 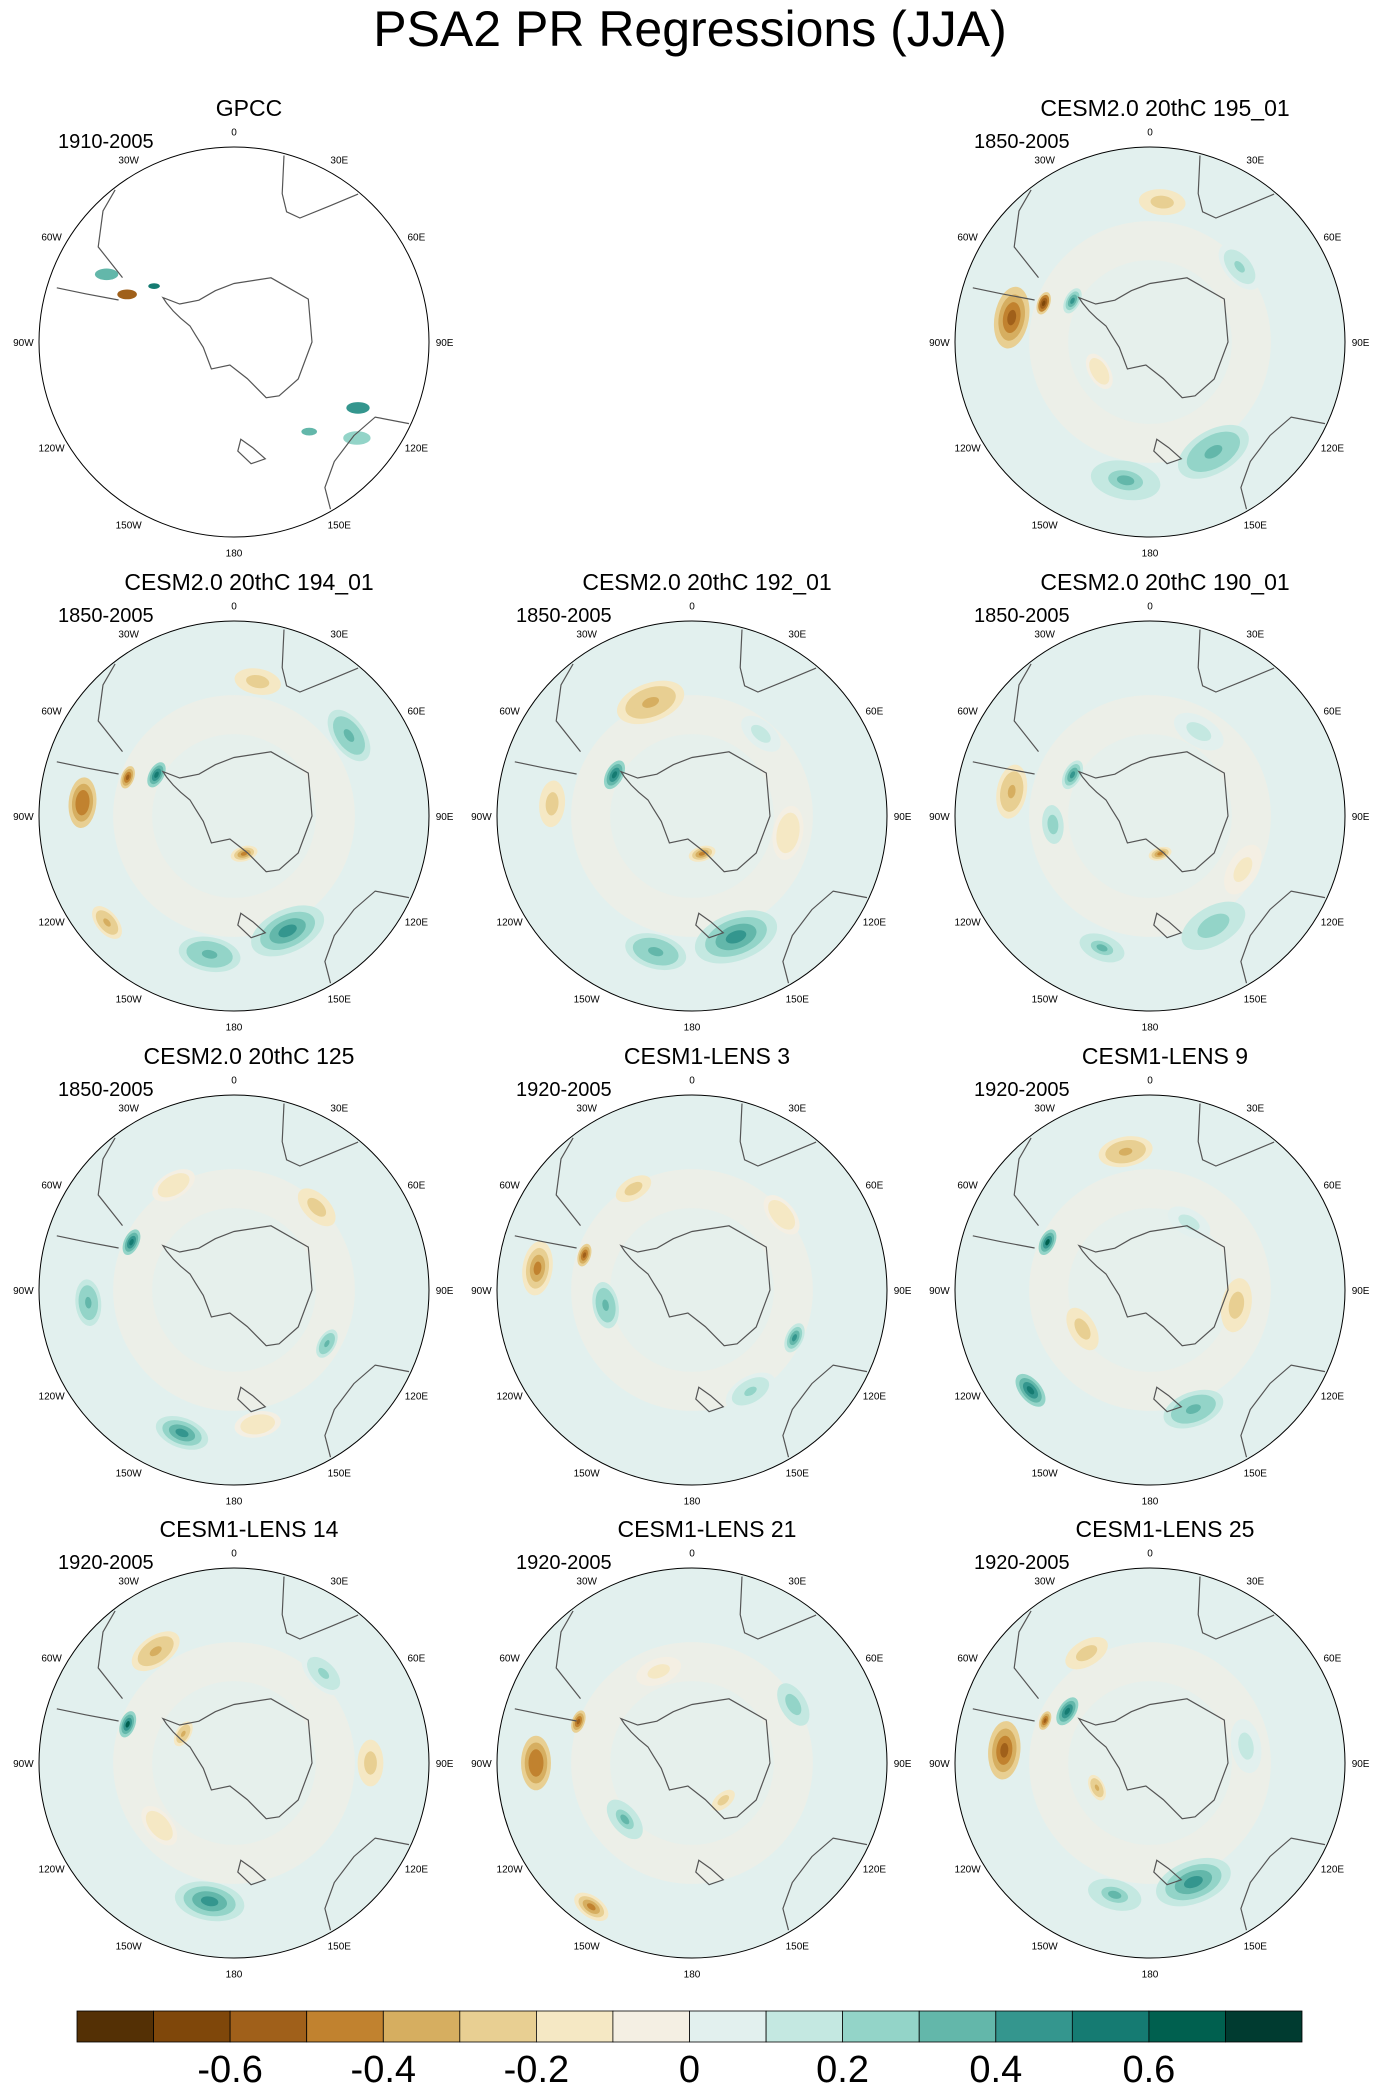 I want to click on africa-coastline, so click(x=320, y=661).